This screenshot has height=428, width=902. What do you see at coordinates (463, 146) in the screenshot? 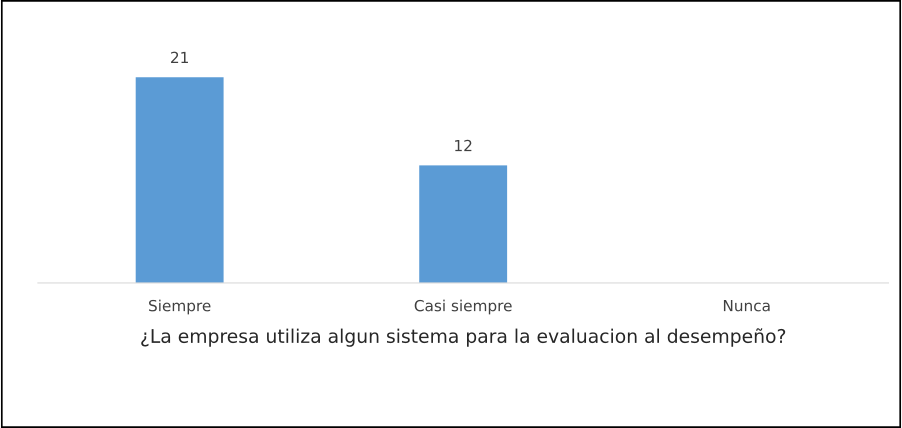
I see `data-label: 12` at bounding box center [463, 146].